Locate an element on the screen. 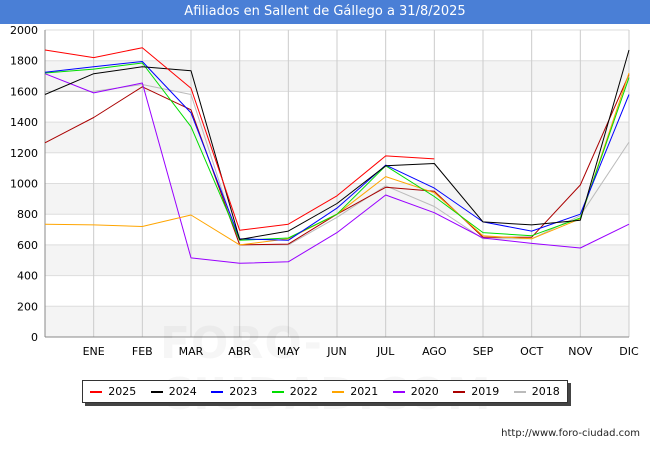  y-tick-label: 0 is located at coordinates (34, 337).